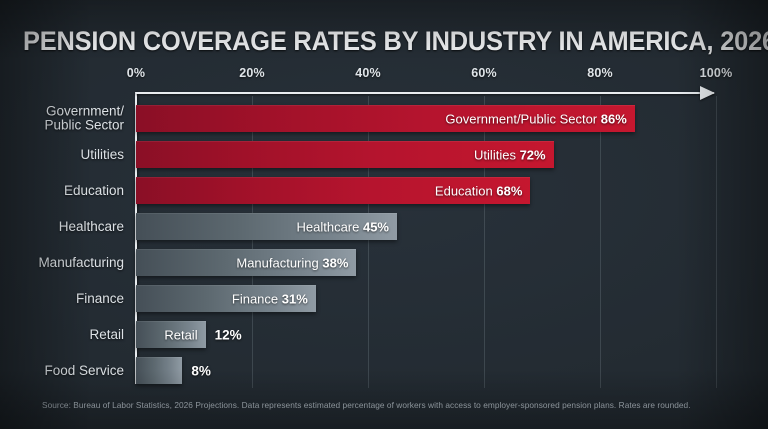  I want to click on category-label: Education, so click(93, 190).